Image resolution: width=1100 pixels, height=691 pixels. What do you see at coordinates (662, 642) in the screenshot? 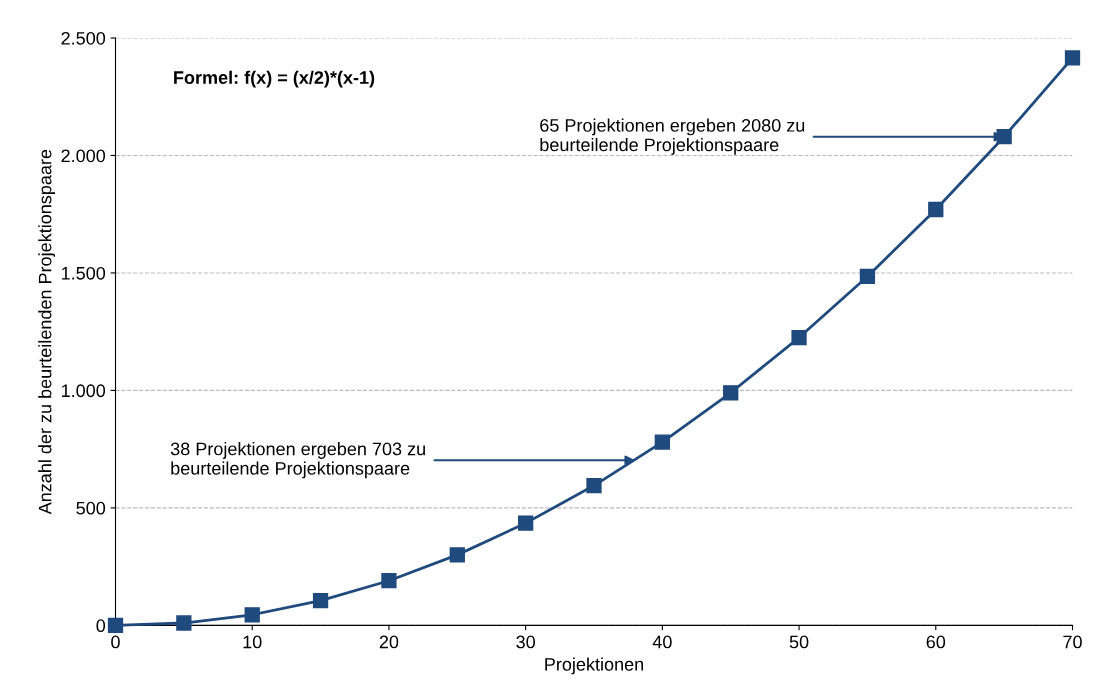
I see `x-tick-label: 40` at bounding box center [662, 642].